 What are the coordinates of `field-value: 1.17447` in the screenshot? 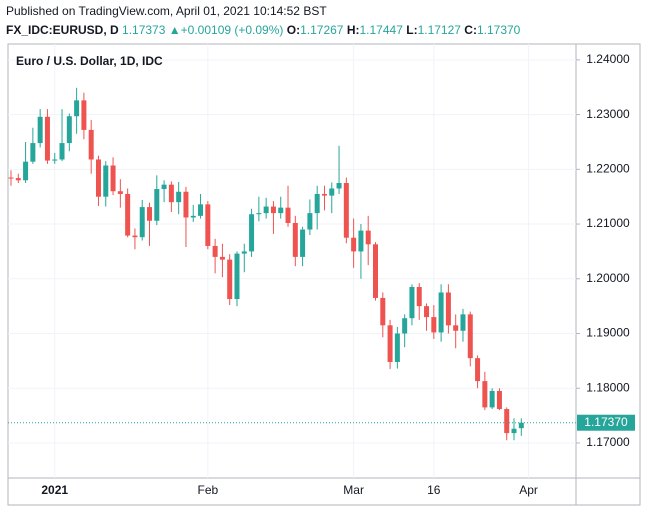 It's located at (382, 30).